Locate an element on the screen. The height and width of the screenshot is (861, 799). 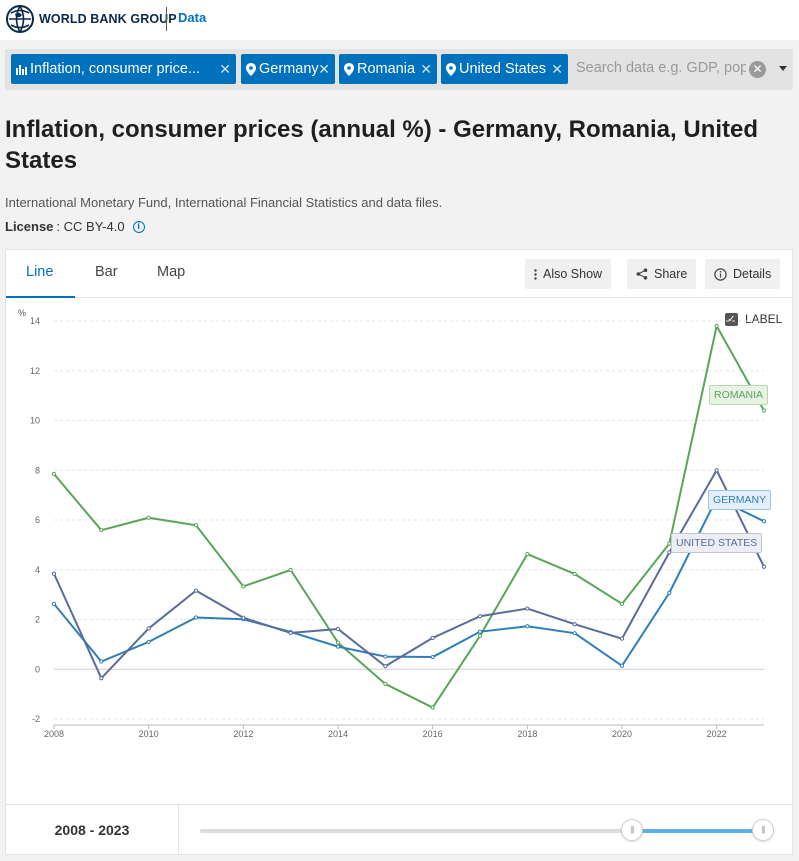
slider-end-handle: ||| is located at coordinates (763, 830).